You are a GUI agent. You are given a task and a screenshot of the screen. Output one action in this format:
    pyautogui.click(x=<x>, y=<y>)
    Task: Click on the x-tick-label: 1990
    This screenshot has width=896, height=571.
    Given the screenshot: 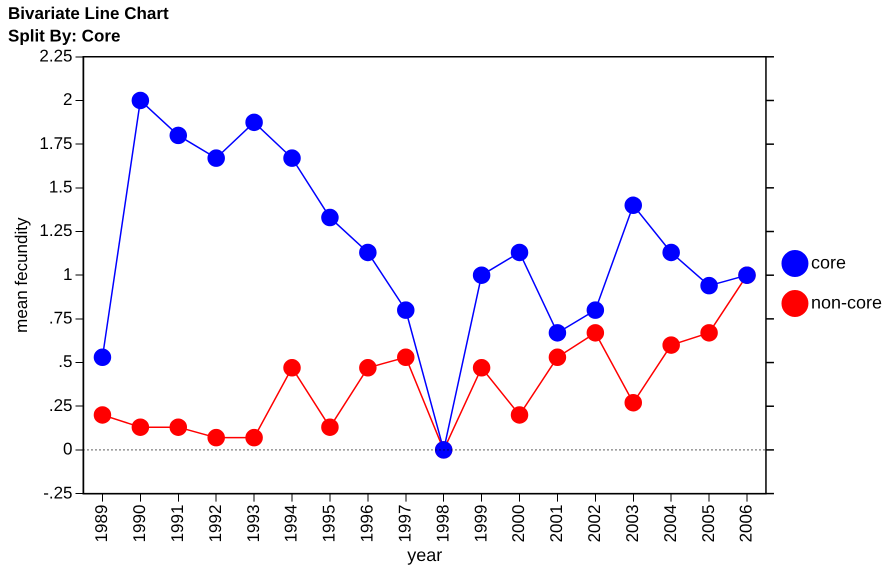 What is the action you would take?
    pyautogui.click(x=140, y=523)
    